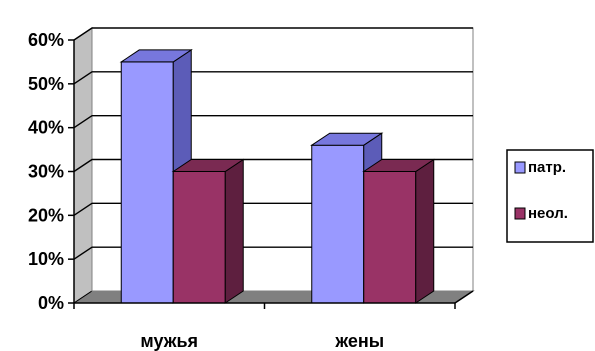  What do you see at coordinates (46, 40) in the screenshot?
I see `y-tick-label: 60%` at bounding box center [46, 40].